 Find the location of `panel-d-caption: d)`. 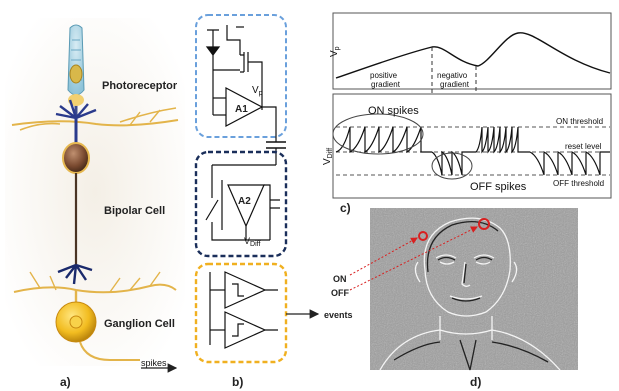

panel-d-caption: d) is located at coordinates (475, 382).